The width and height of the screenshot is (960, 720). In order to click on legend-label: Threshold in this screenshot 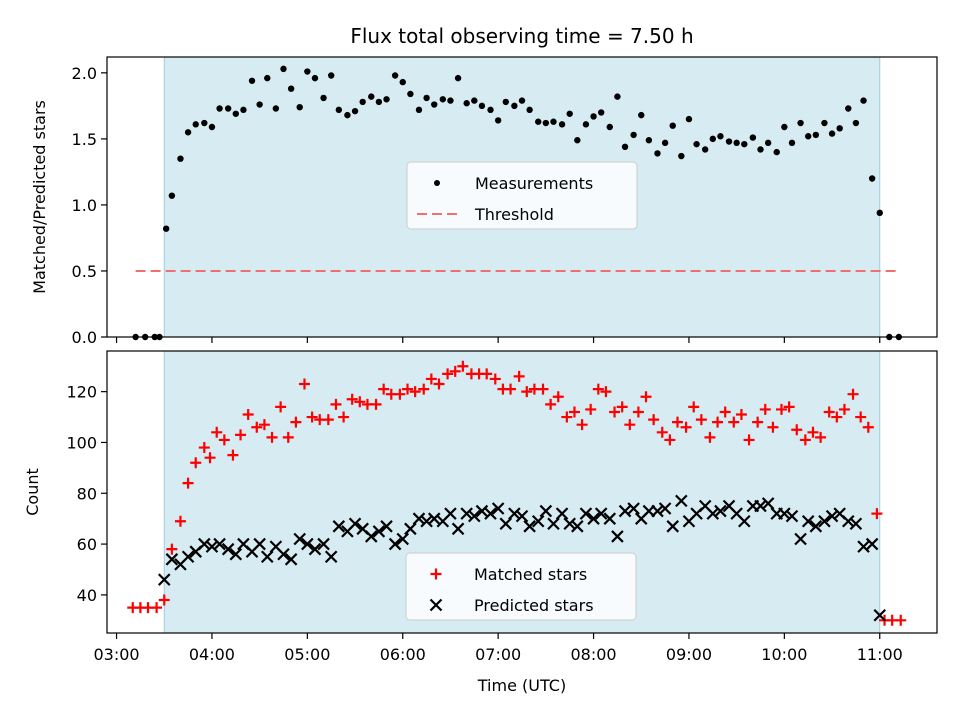, I will do `click(514, 214)`.